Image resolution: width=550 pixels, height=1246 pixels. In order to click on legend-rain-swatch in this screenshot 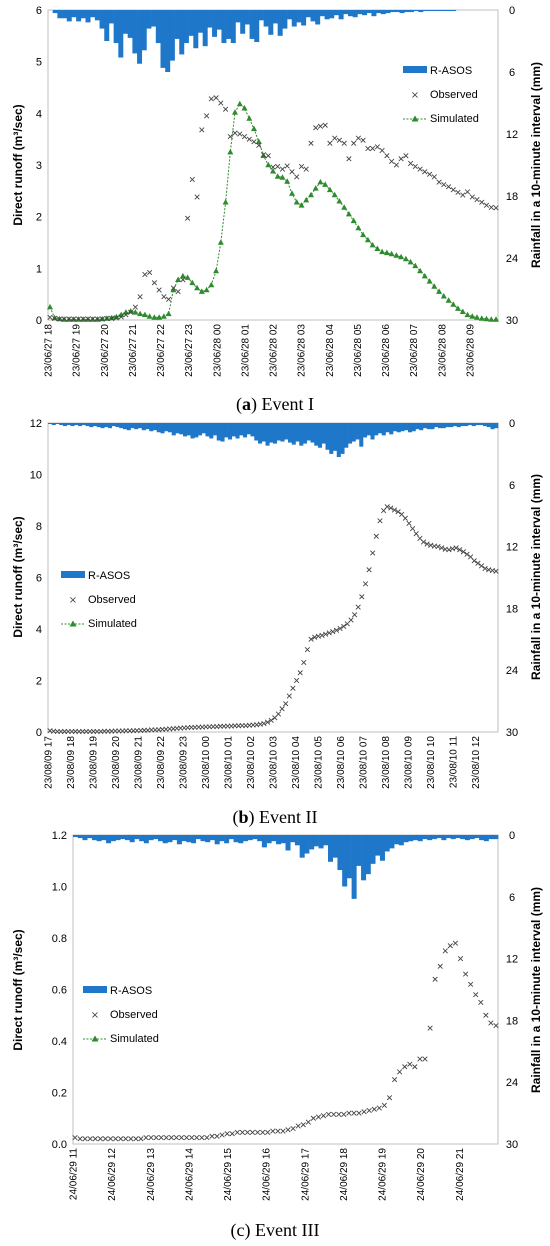, I will do `click(415, 69)`.